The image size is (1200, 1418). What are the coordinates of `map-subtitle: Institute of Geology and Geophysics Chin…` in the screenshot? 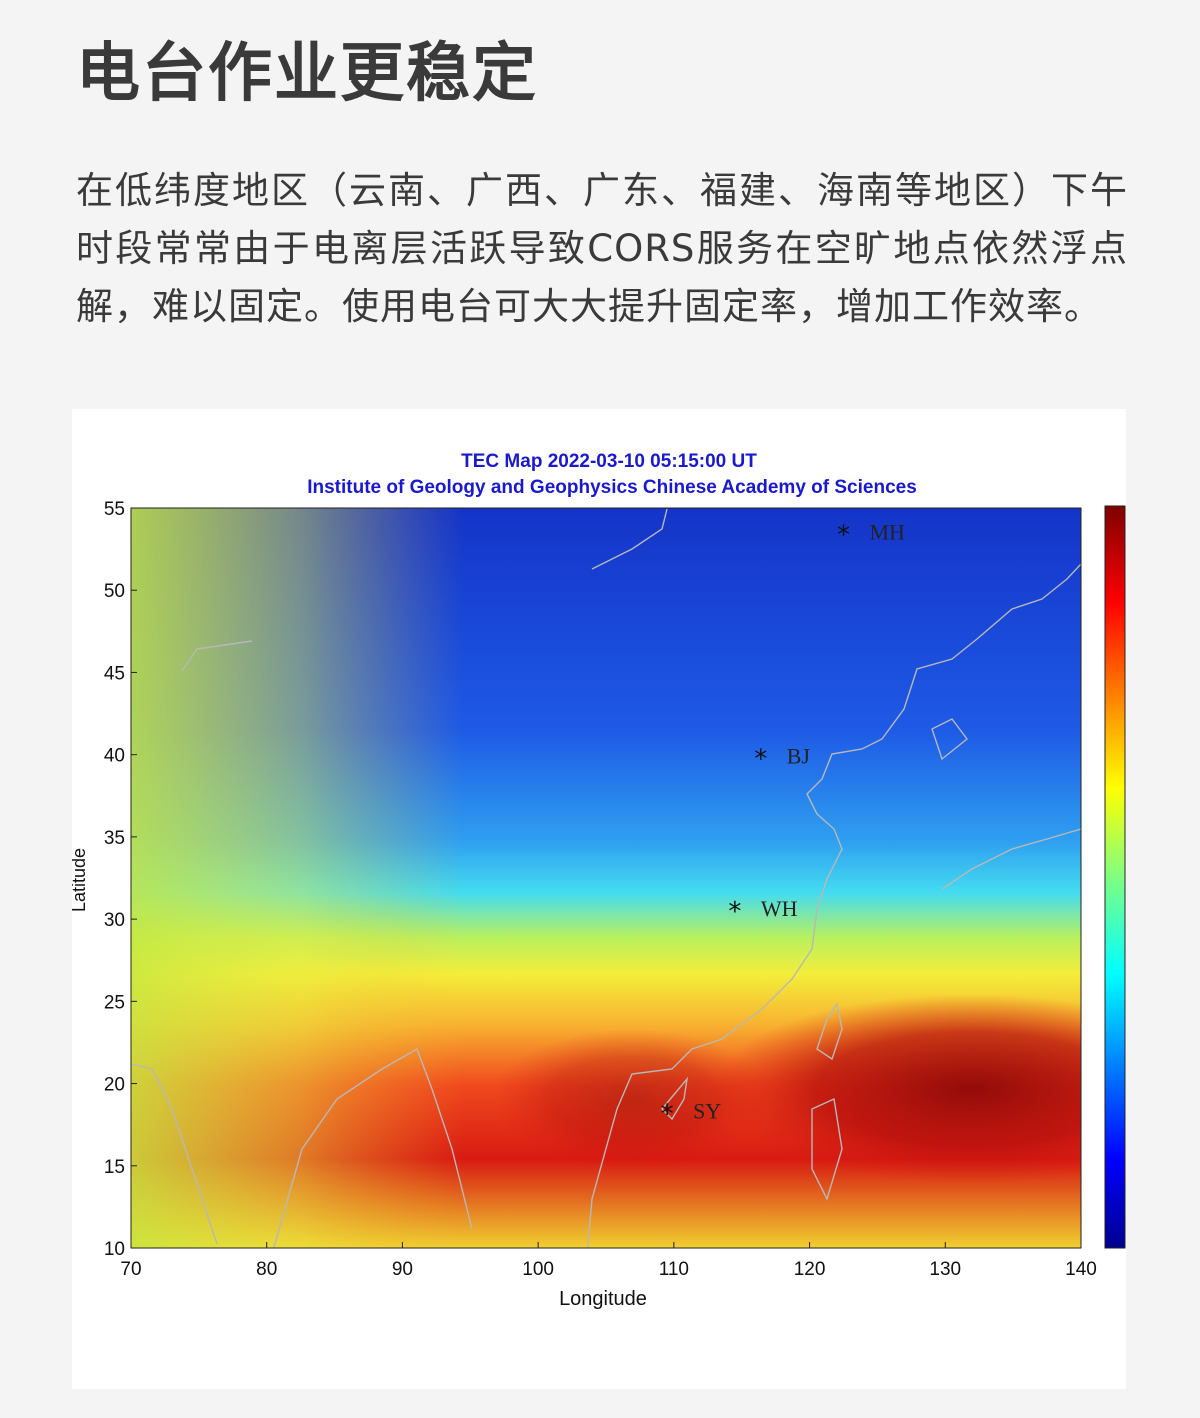 It's located at (612, 487).